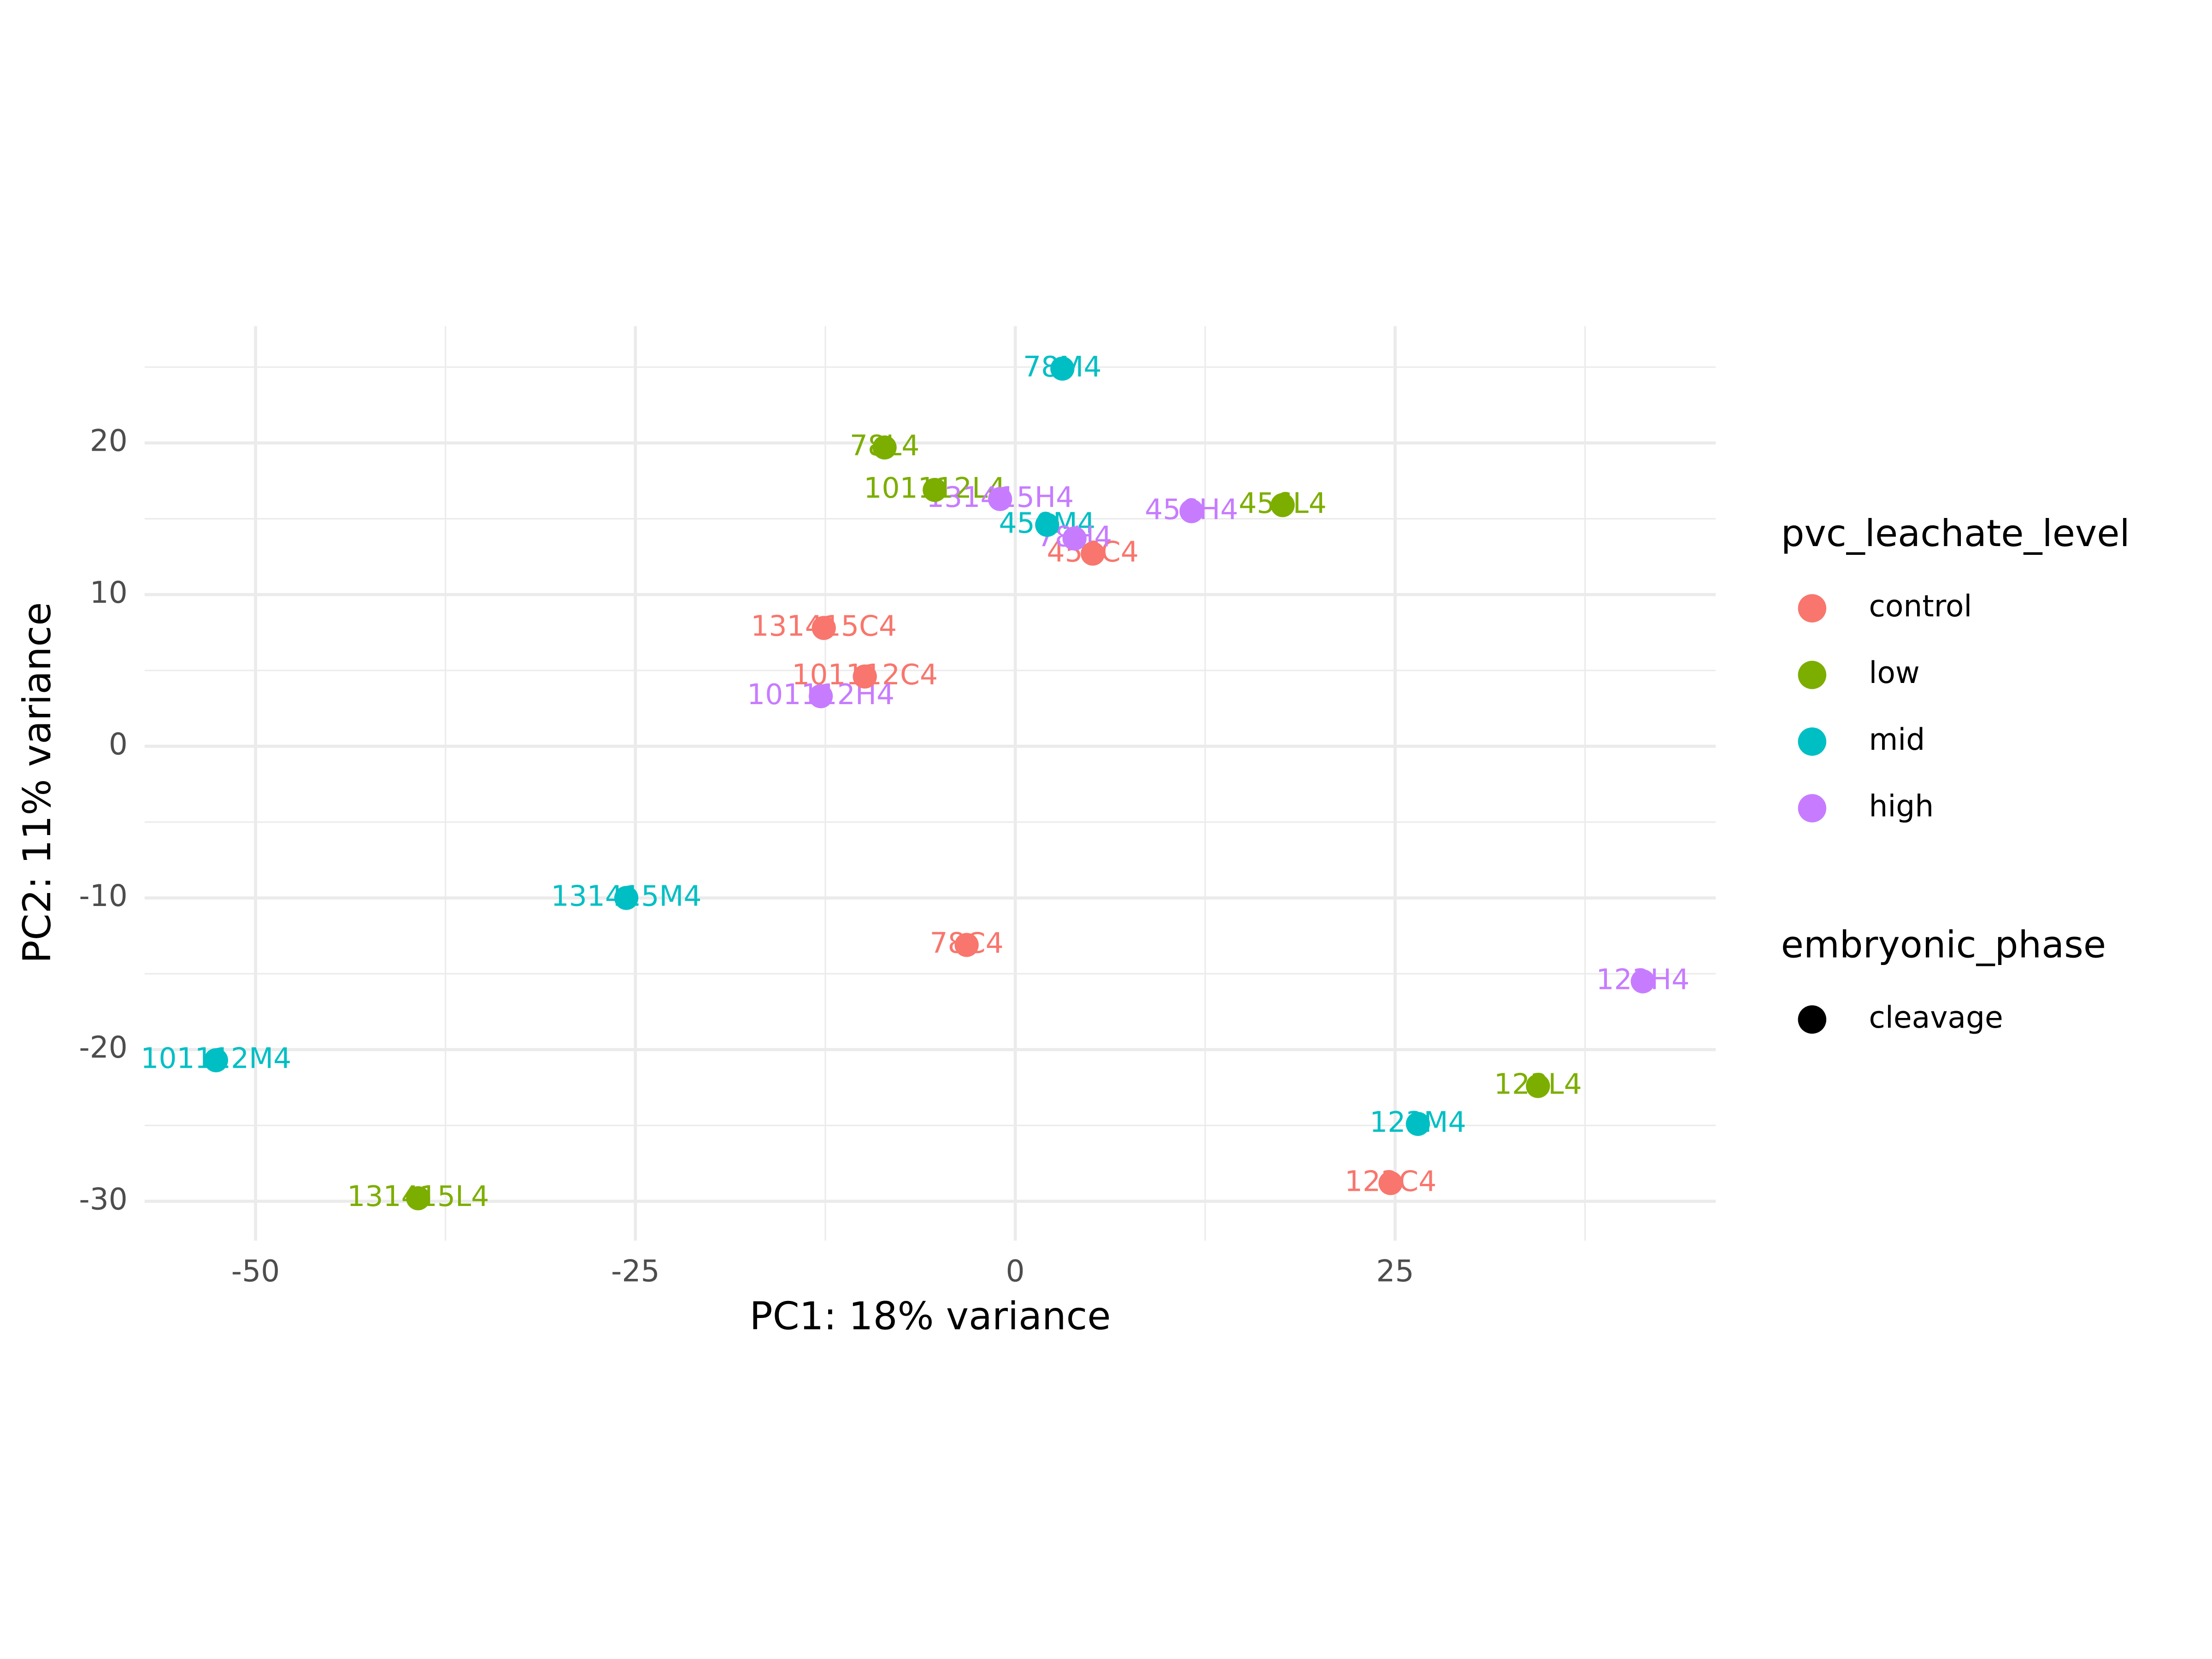 The image size is (2212, 1659). What do you see at coordinates (37, 782) in the screenshot?
I see `y-axis-title: PC2: 11% variance` at bounding box center [37, 782].